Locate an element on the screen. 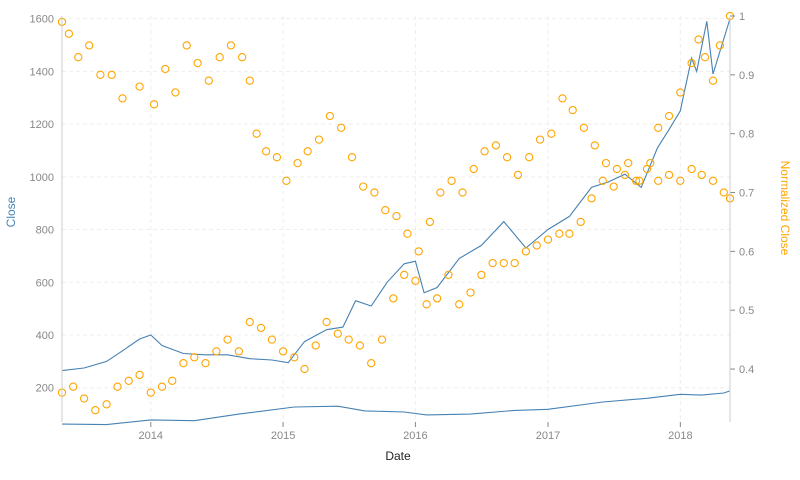 The width and height of the screenshot is (800, 480). x-tick-label: 2016 is located at coordinates (415, 436).